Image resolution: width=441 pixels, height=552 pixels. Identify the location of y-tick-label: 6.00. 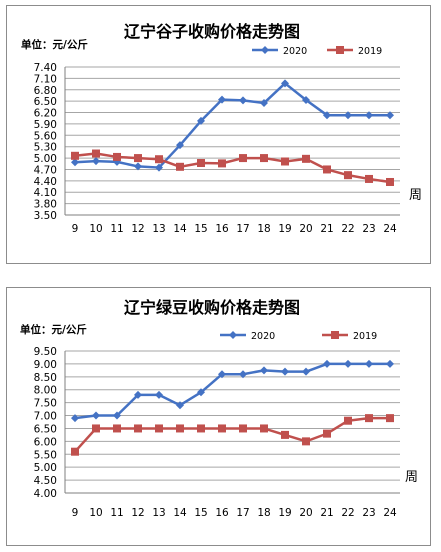
(45, 442).